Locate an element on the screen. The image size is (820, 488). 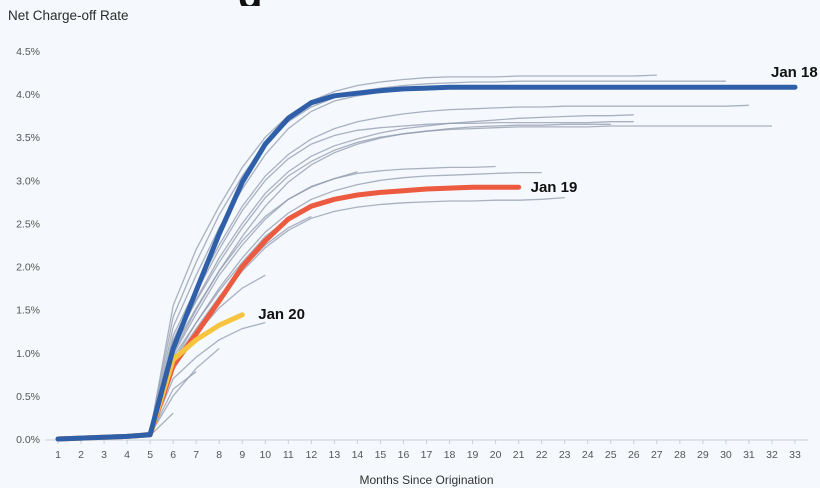
x-tick-label: 28 is located at coordinates (680, 455).